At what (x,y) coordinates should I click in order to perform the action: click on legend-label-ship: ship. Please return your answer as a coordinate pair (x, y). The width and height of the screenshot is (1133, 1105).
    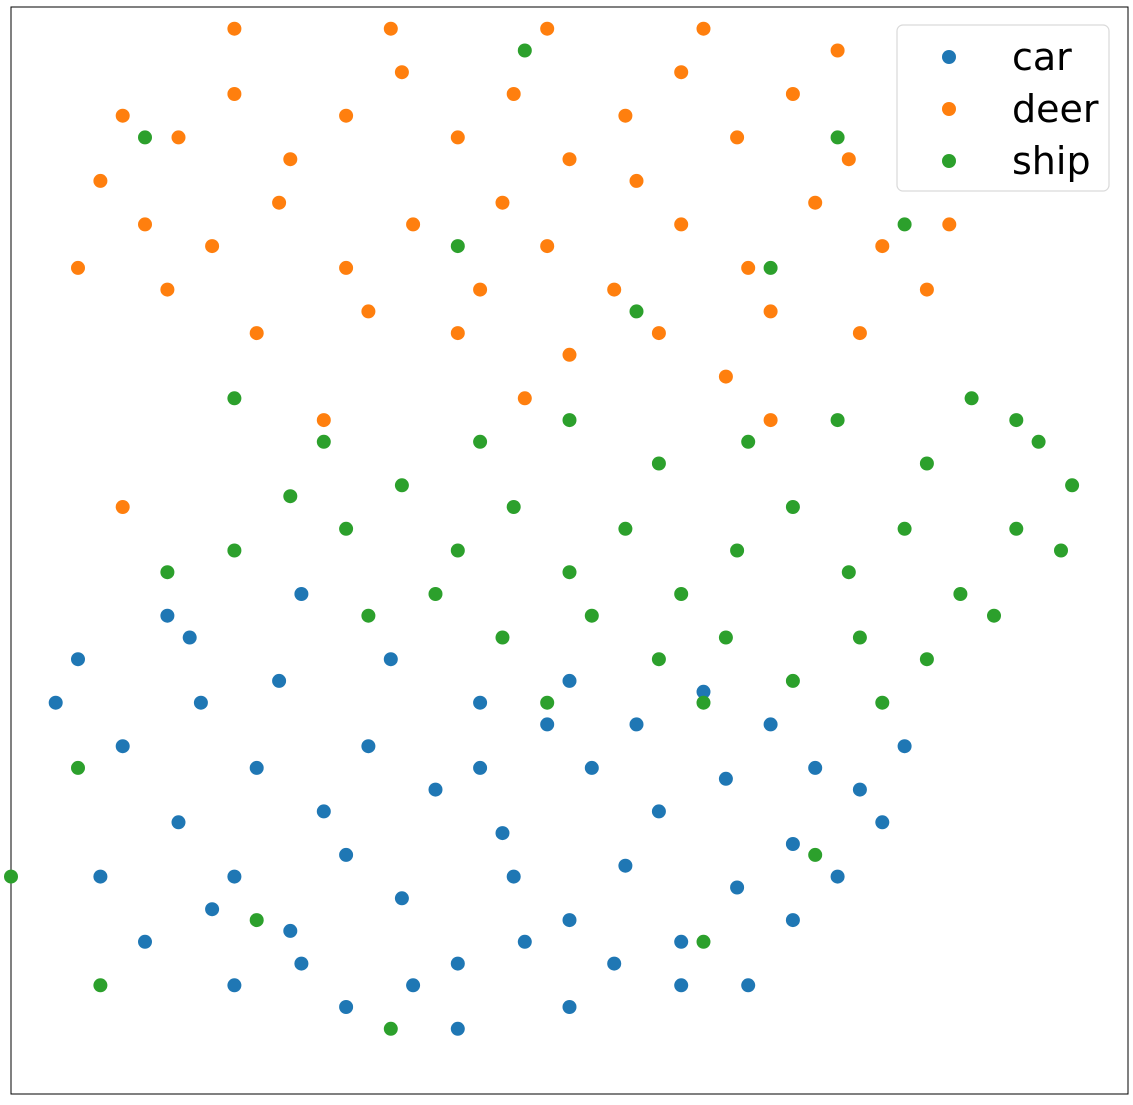
    Looking at the image, I should click on (1051, 161).